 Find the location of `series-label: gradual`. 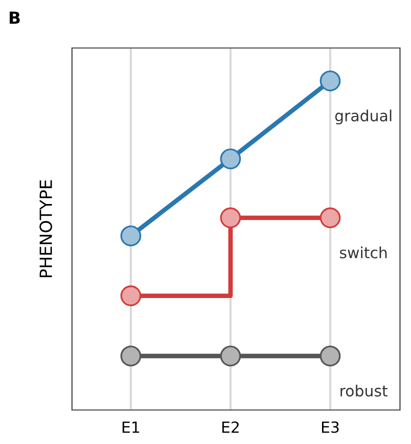

series-label: gradual is located at coordinates (363, 117).